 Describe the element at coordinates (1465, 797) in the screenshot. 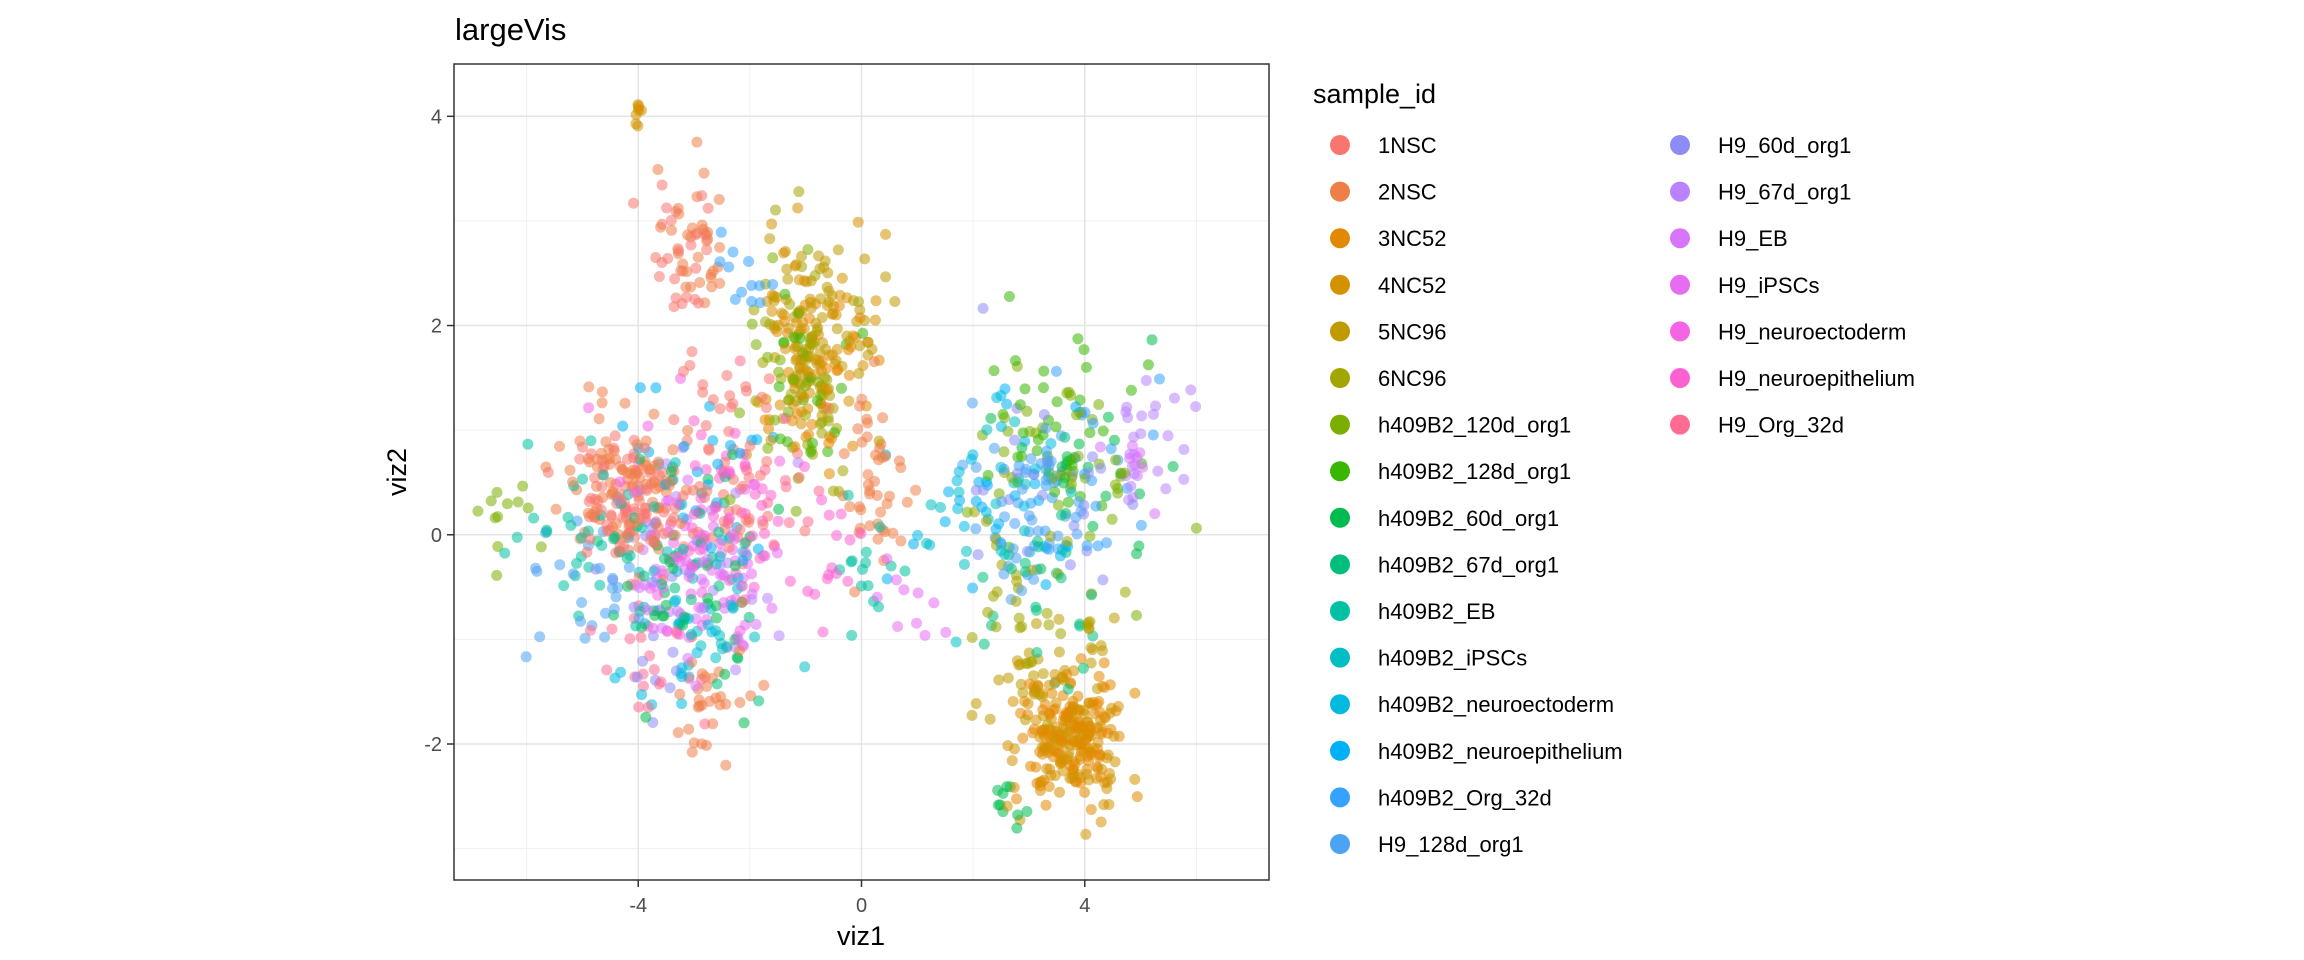

I see `legend-label: h409B2_Org_32d` at that location.